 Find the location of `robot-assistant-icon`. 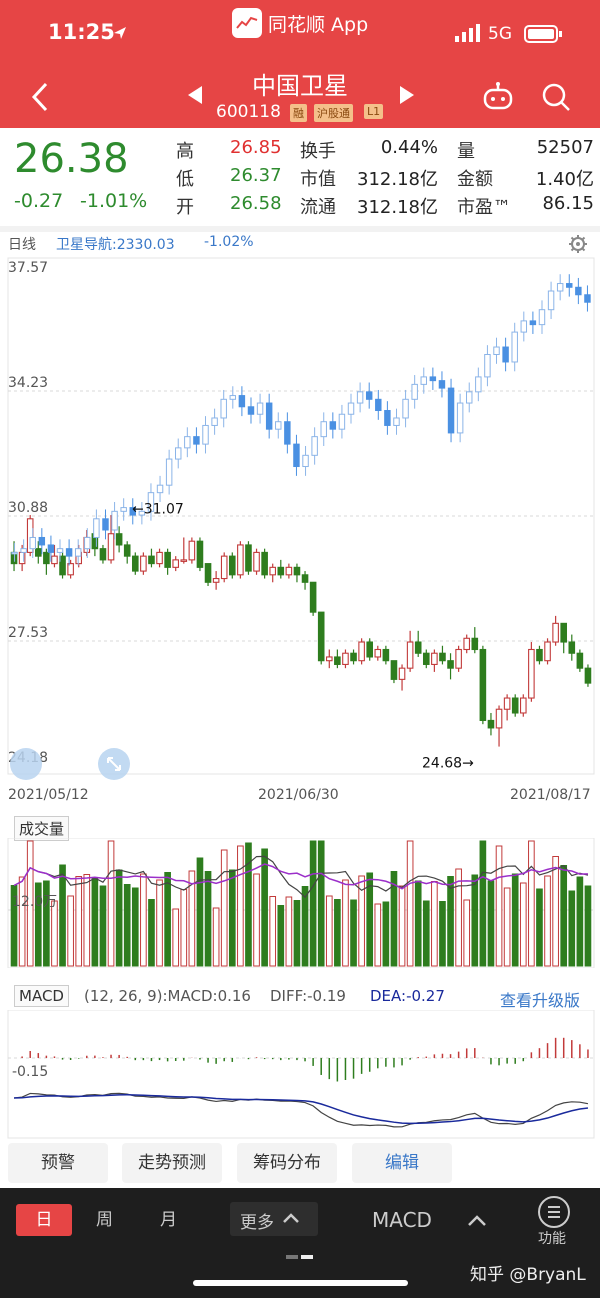

robot-assistant-icon is located at coordinates (498, 98).